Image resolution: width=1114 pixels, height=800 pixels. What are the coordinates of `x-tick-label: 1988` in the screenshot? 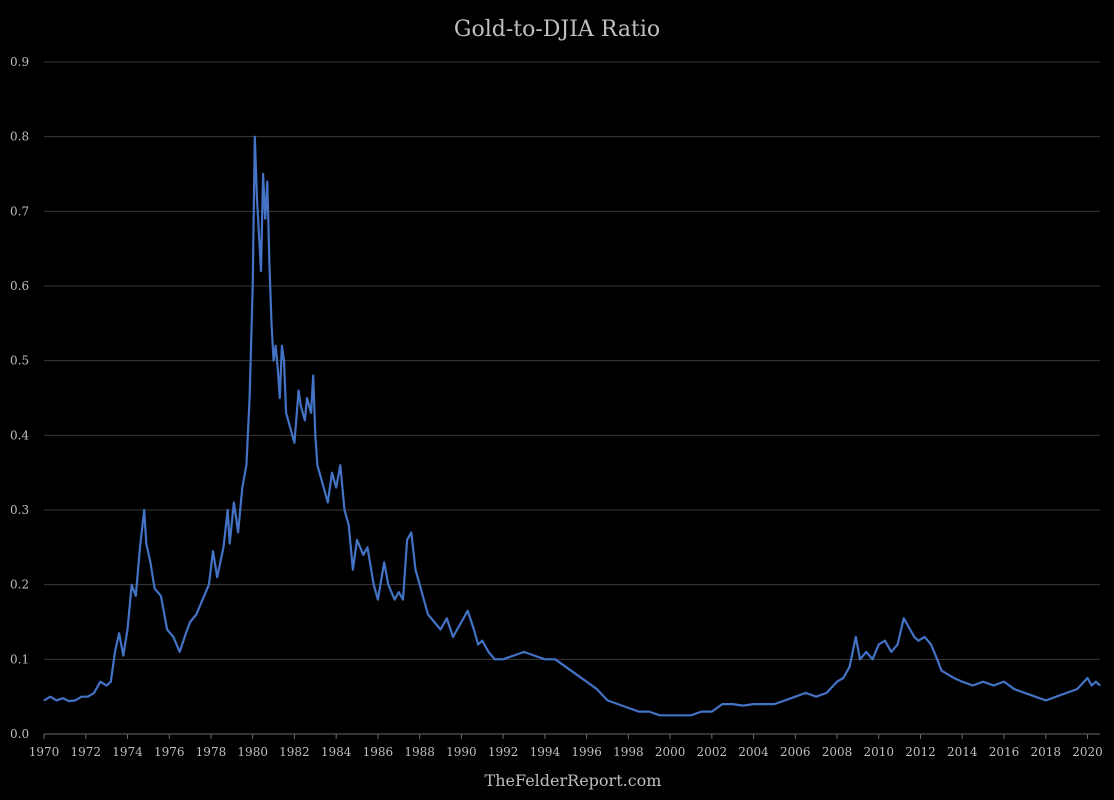 It's located at (419, 752).